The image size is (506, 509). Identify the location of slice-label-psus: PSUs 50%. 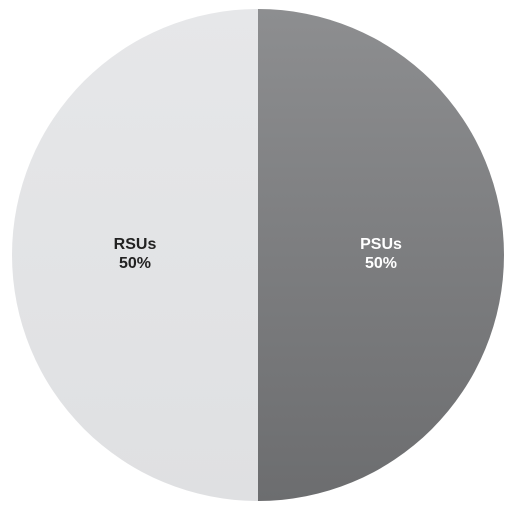
(381, 254).